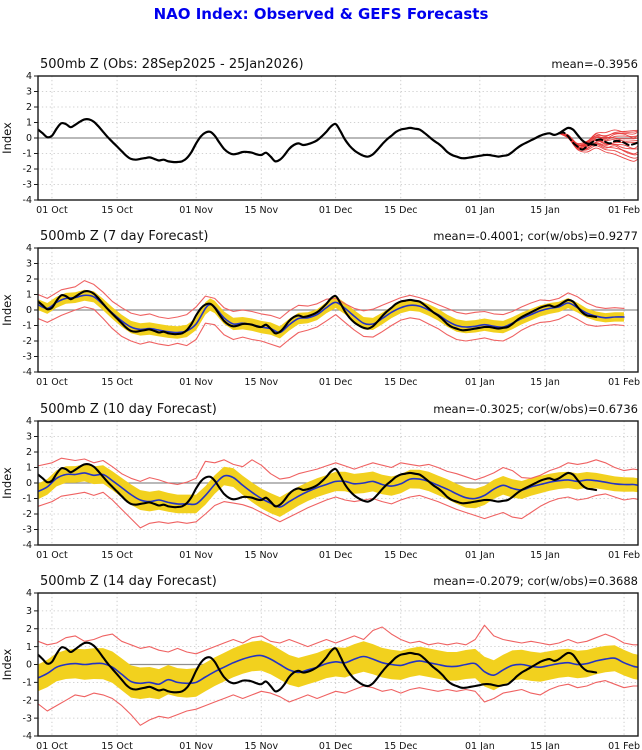 The height and width of the screenshot is (750, 642). What do you see at coordinates (124, 236) in the screenshot?
I see `panel-title: 500mb Z (7 day Forecast)` at bounding box center [124, 236].